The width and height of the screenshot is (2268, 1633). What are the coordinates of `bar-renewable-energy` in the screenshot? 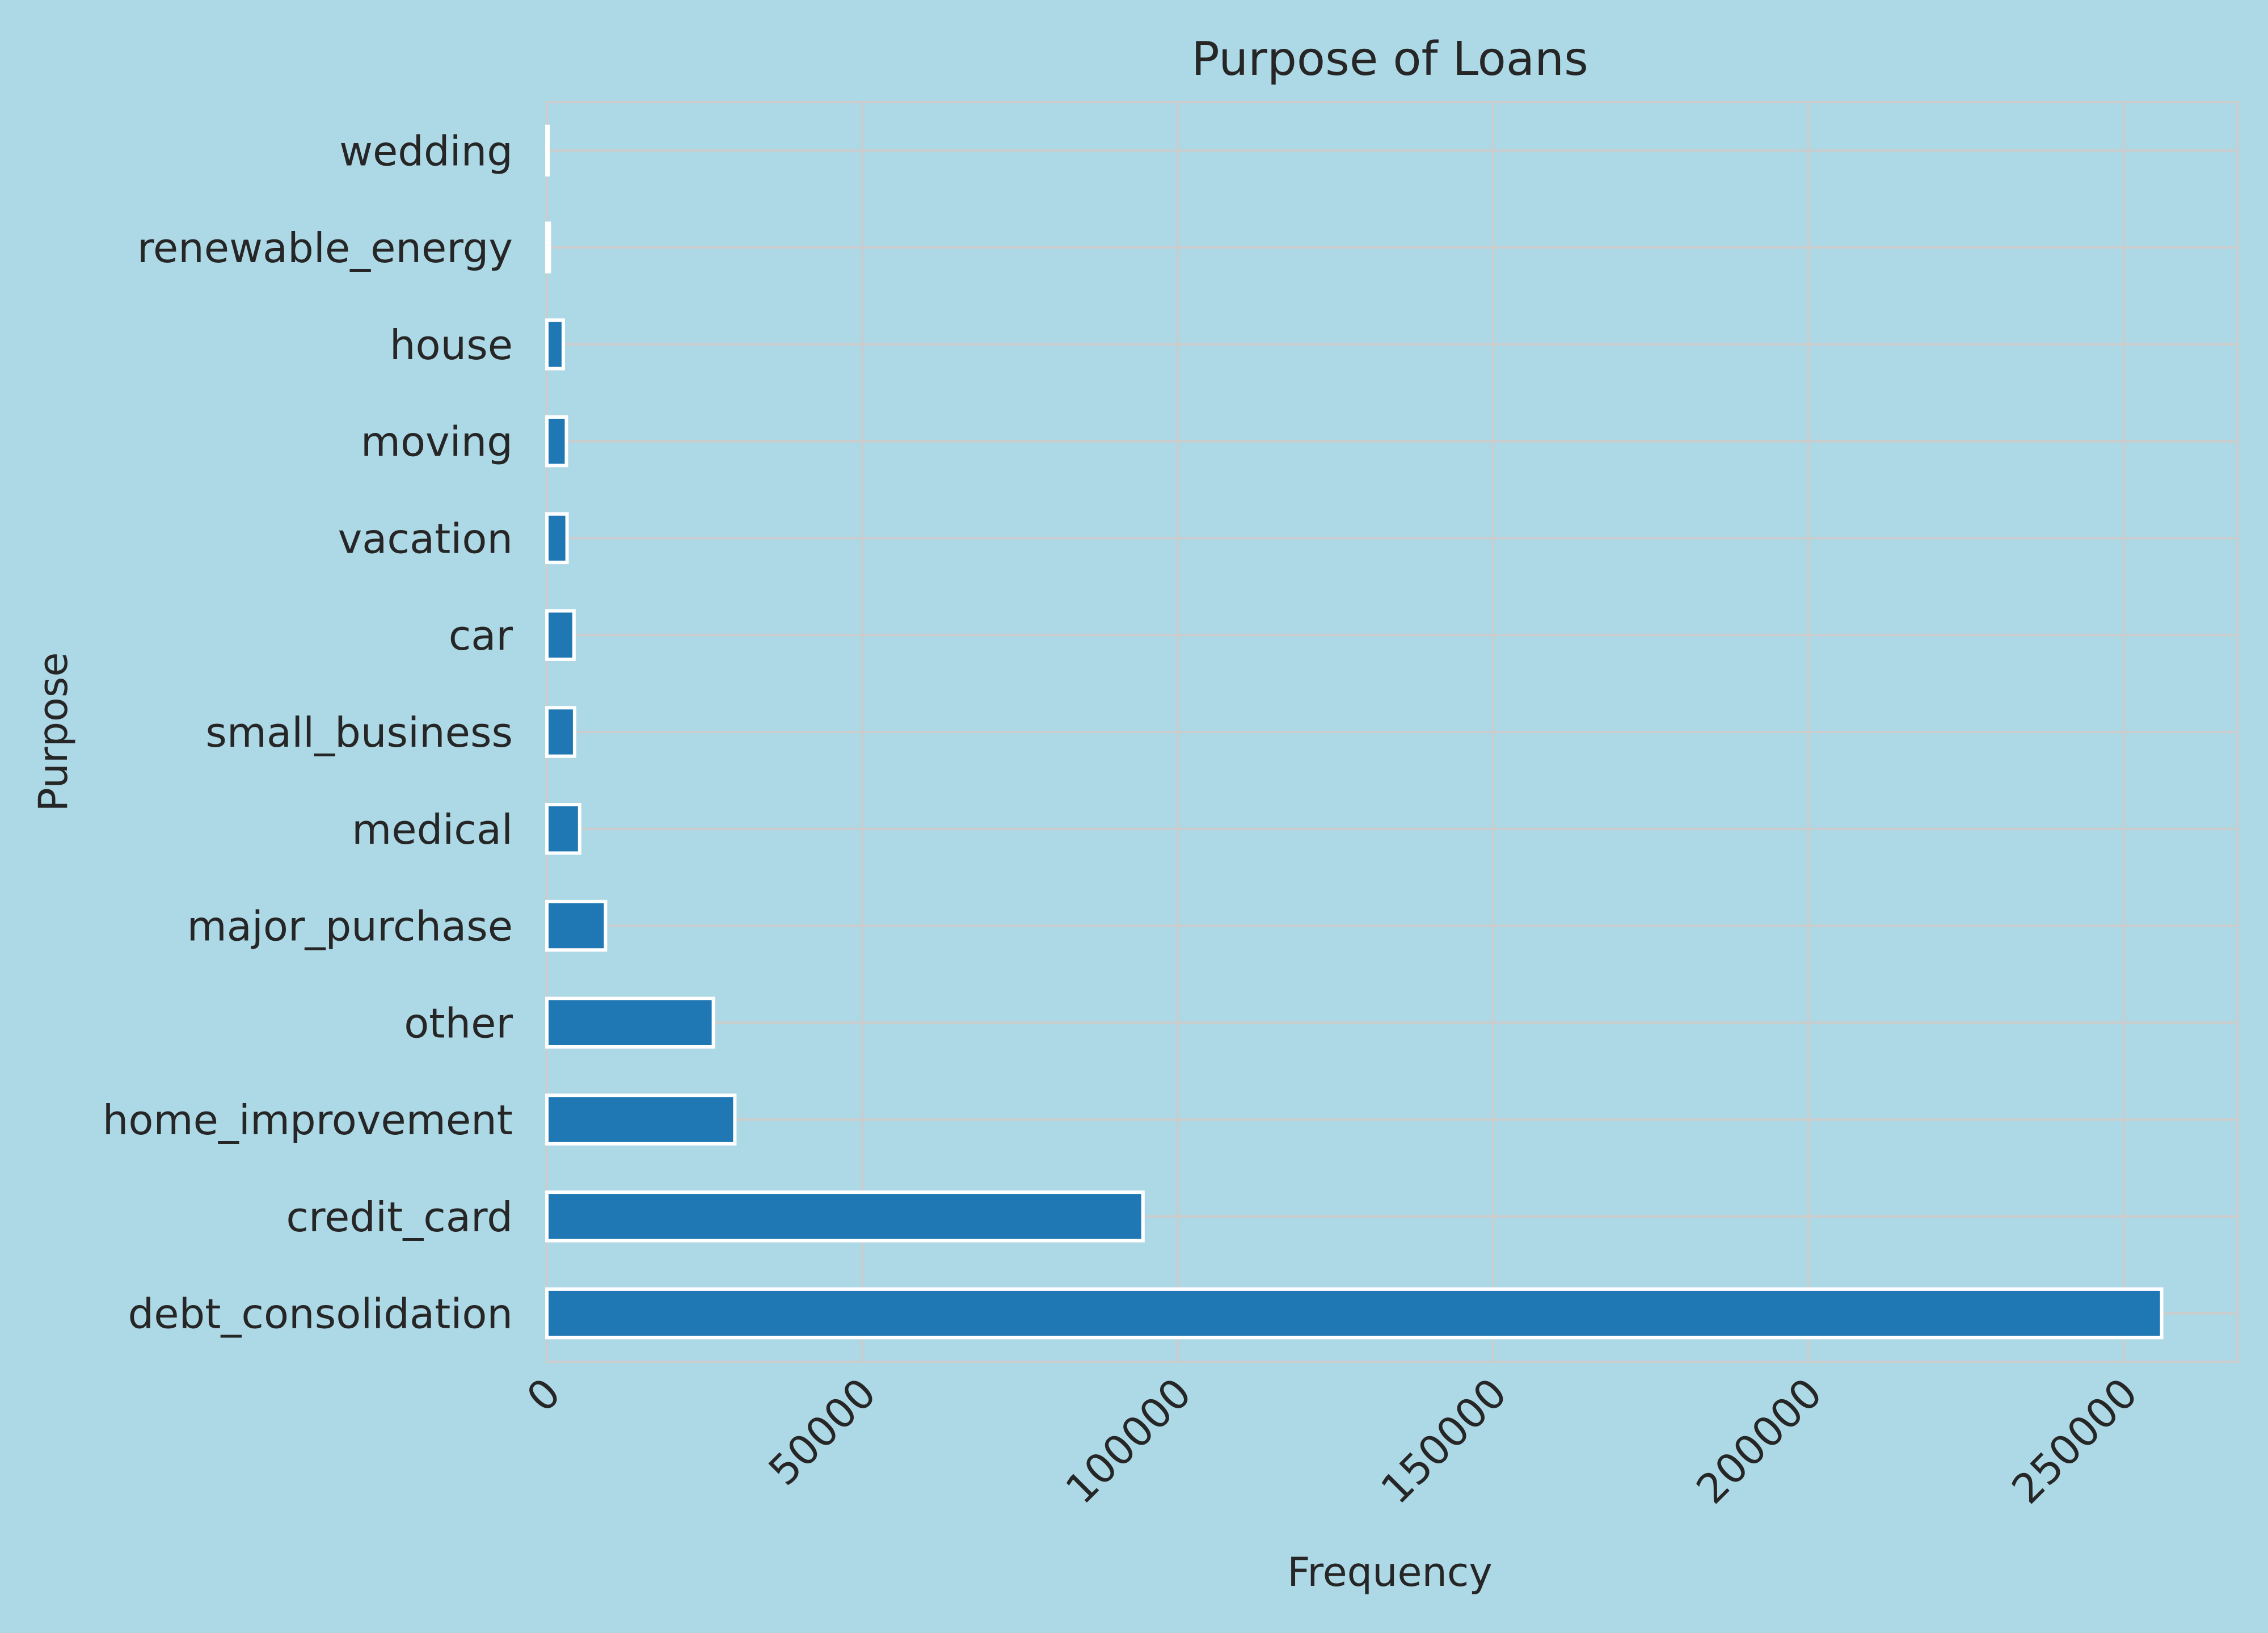 It's located at (548, 247).